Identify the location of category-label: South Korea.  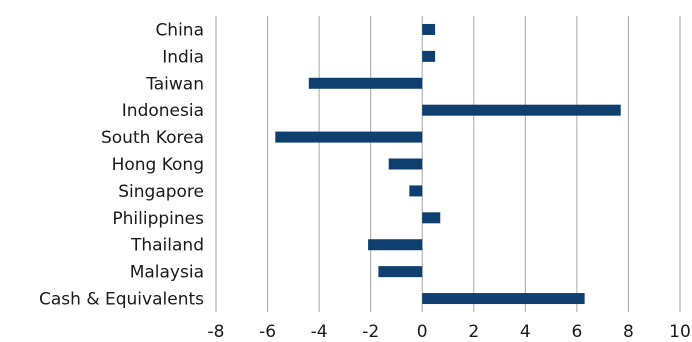
(152, 138).